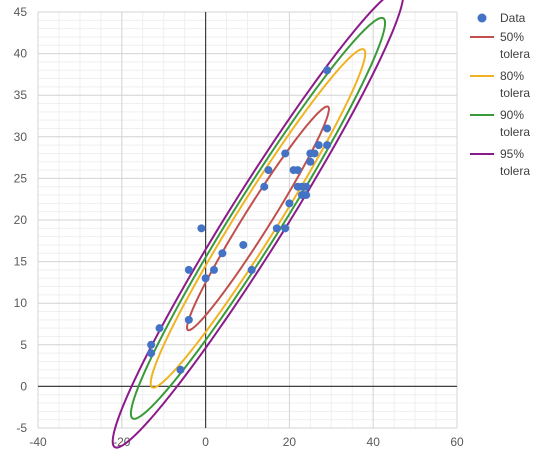  What do you see at coordinates (500, 84) in the screenshot?
I see `legend-item: 80% tolera` at bounding box center [500, 84].